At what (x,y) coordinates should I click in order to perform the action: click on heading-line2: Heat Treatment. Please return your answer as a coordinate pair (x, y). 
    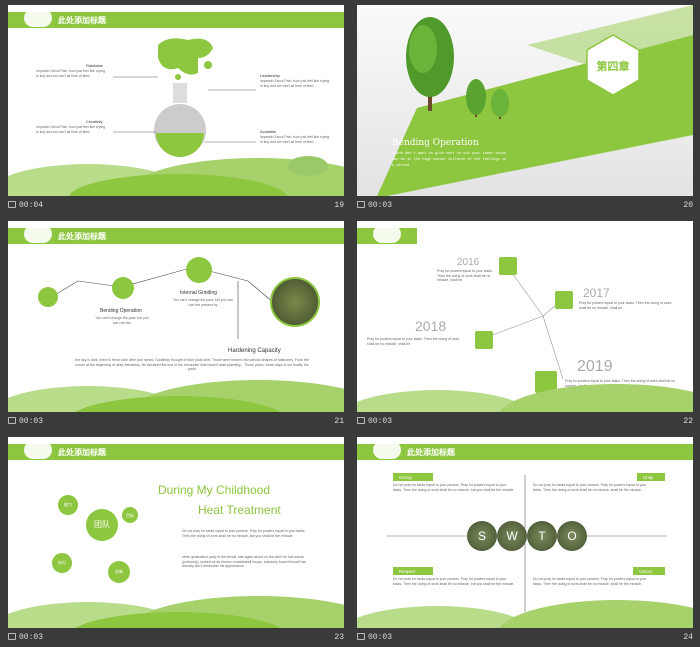
    Looking at the image, I should click on (239, 510).